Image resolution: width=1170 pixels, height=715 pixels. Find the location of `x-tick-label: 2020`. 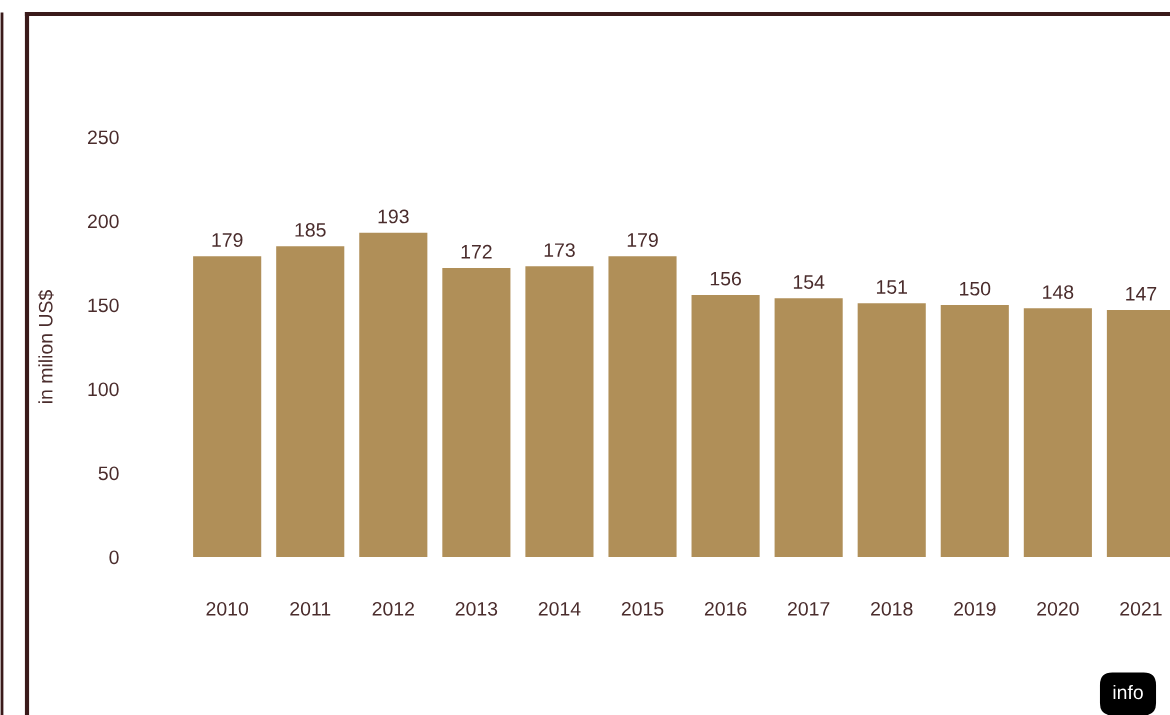

x-tick-label: 2020 is located at coordinates (1058, 608).